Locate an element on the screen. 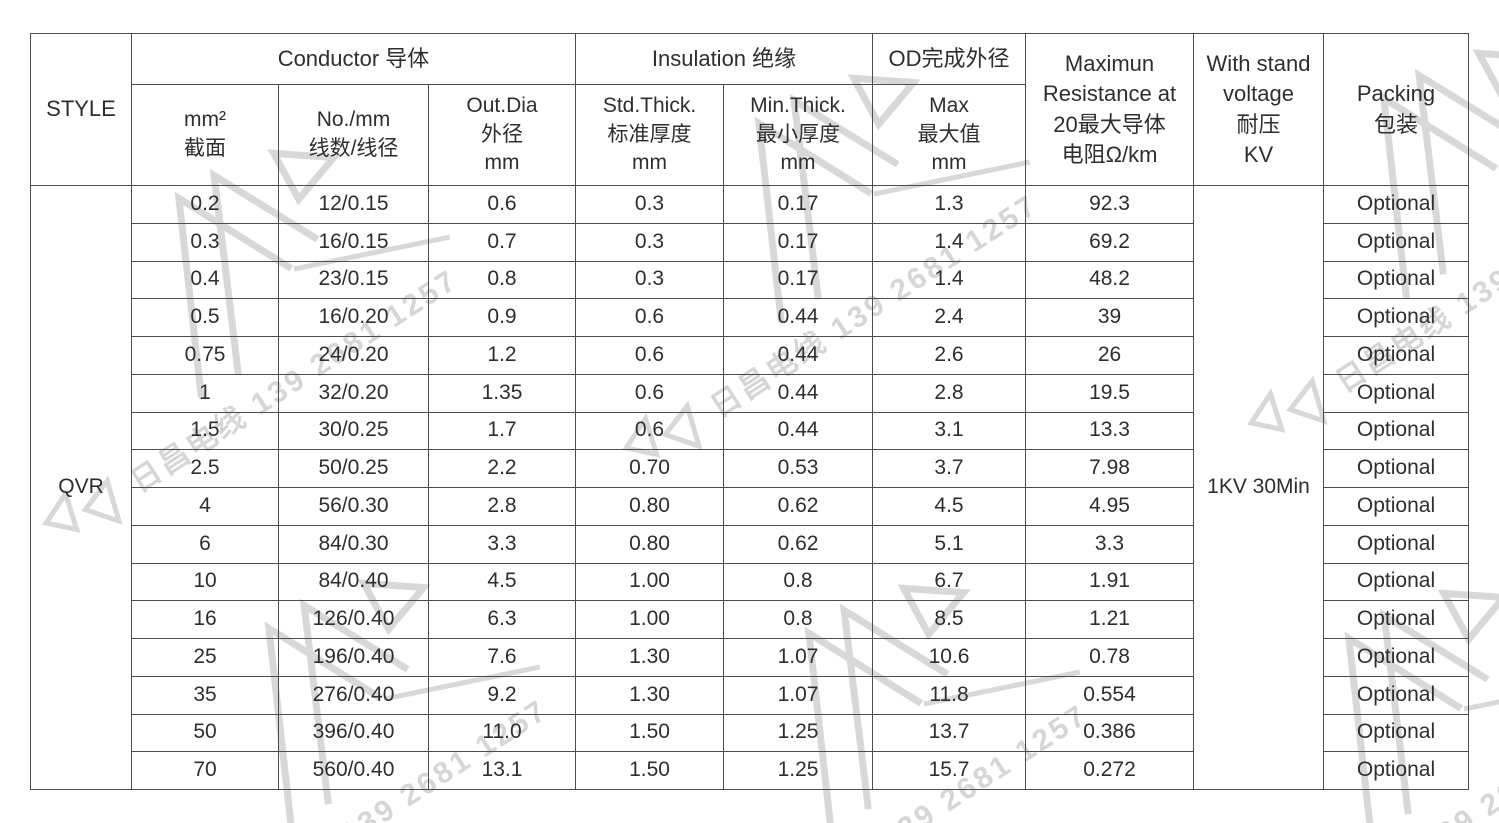  table-cell: 2.4 is located at coordinates (949, 317).